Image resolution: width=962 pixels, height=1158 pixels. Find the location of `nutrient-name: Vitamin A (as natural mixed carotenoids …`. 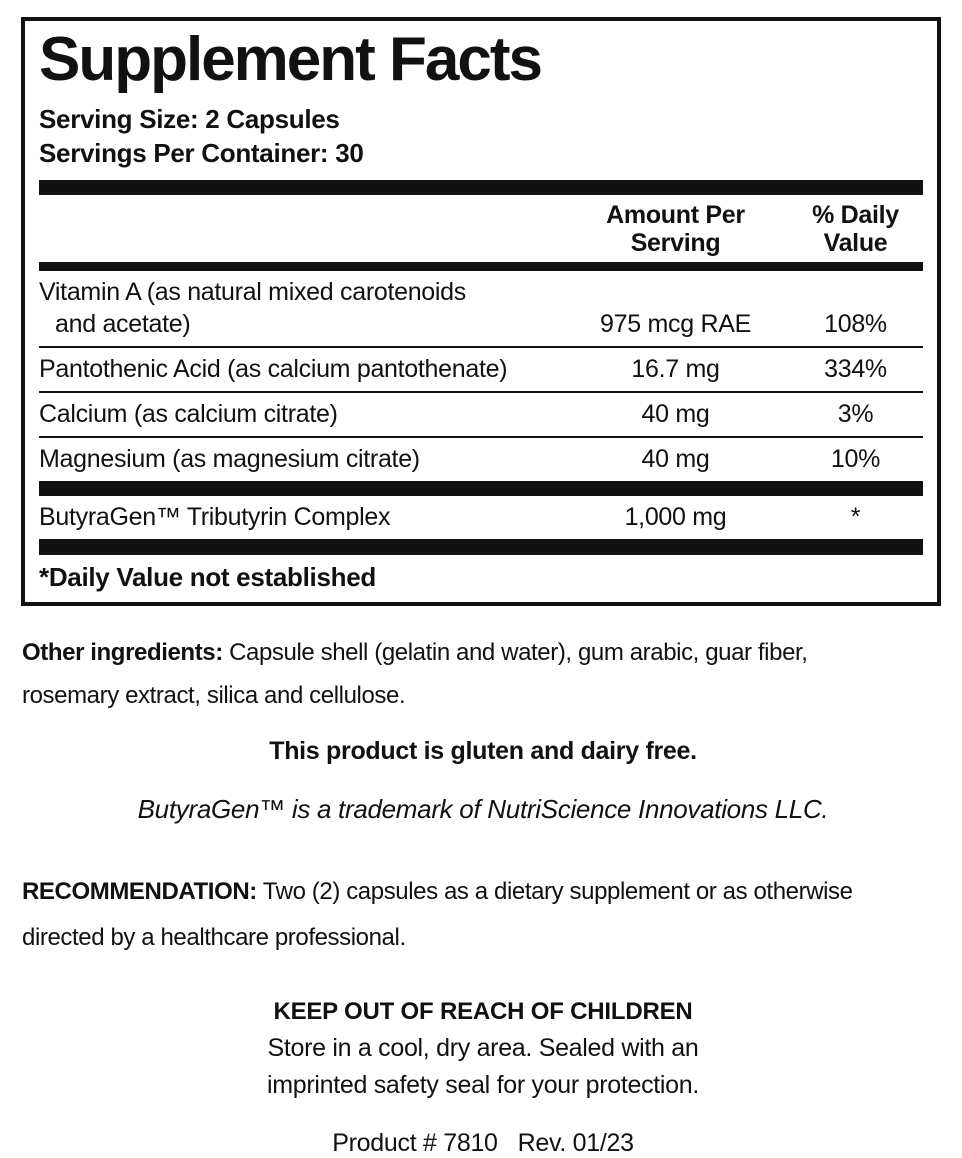

nutrient-name: Vitamin A (as natural mixed carotenoids … is located at coordinates (301, 308).